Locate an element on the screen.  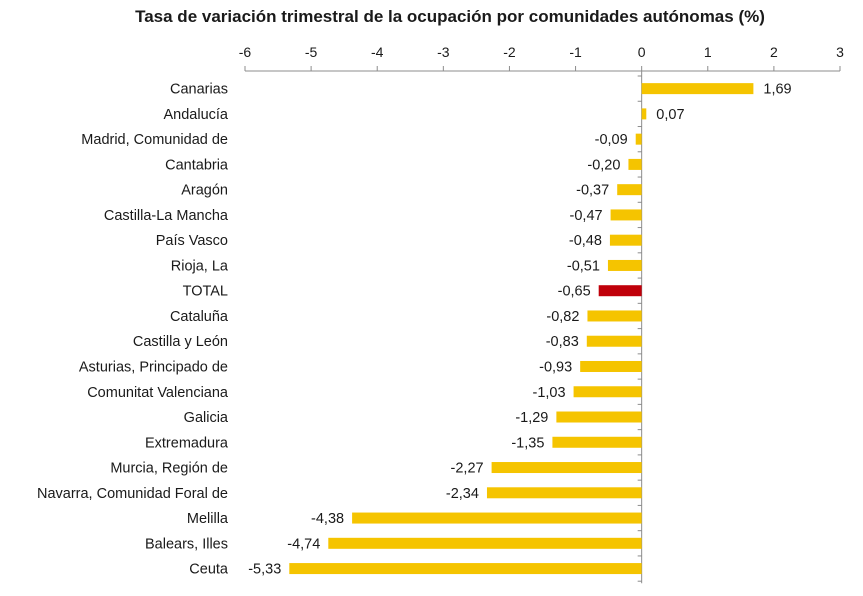
category-label: Andalucía is located at coordinates (196, 115).